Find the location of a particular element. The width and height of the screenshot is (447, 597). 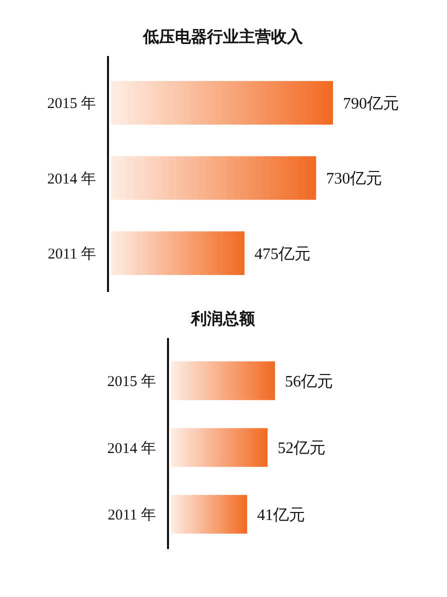

data-label: 56亿元 is located at coordinates (309, 381).